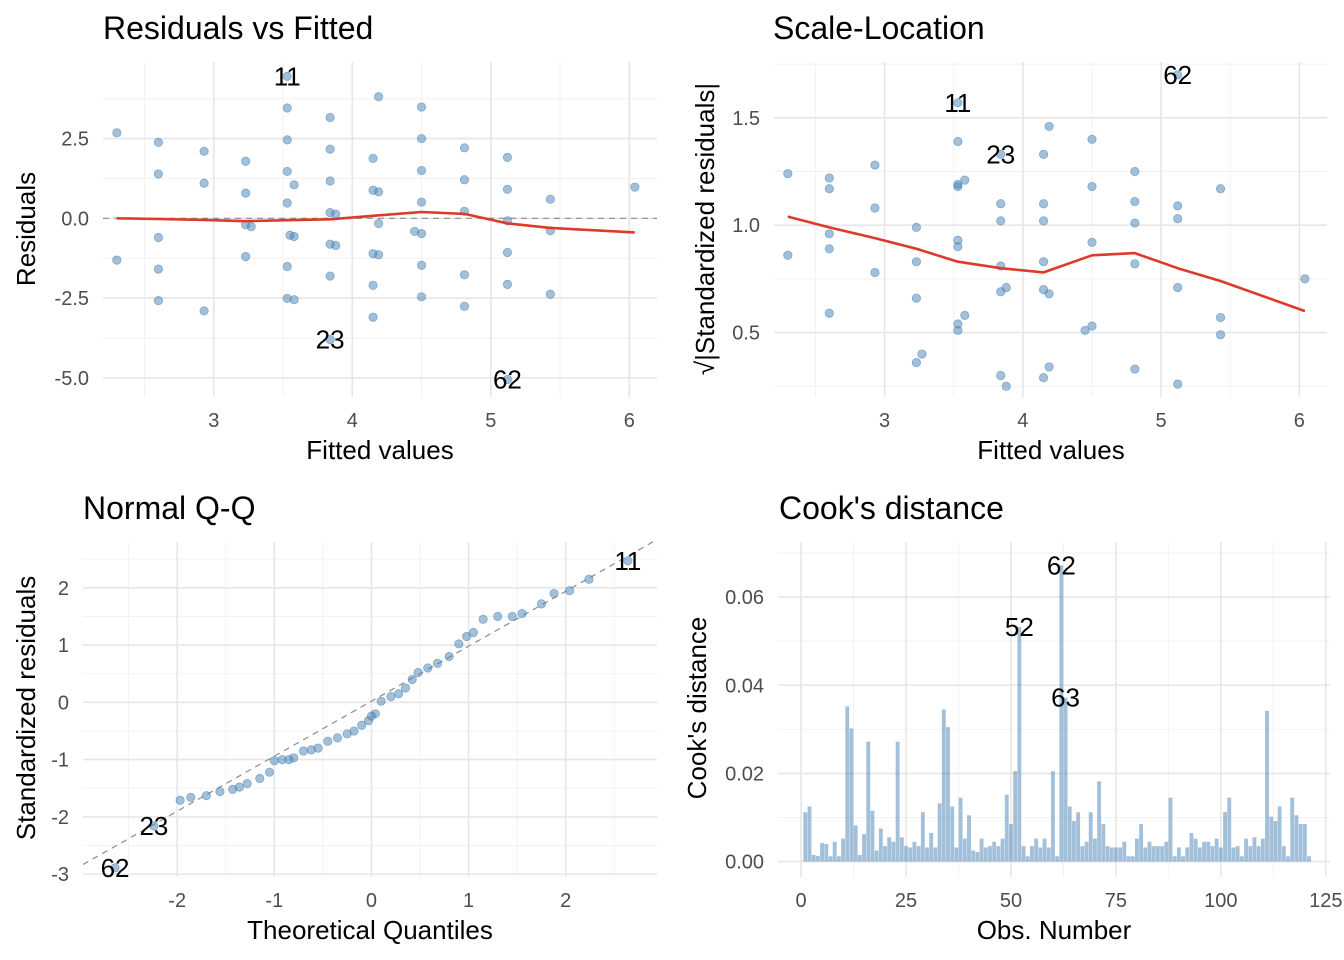 The image size is (1344, 960). What do you see at coordinates (238, 28) in the screenshot?
I see `panel-title: Residuals vs Fitted` at bounding box center [238, 28].